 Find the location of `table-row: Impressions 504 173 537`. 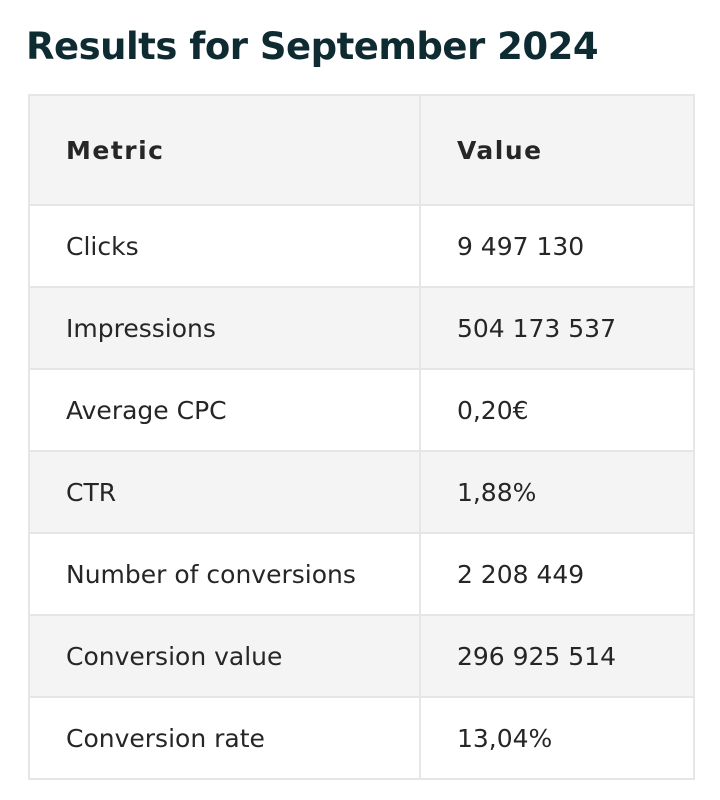

table-row: Impressions 504 173 537 is located at coordinates (362, 328).